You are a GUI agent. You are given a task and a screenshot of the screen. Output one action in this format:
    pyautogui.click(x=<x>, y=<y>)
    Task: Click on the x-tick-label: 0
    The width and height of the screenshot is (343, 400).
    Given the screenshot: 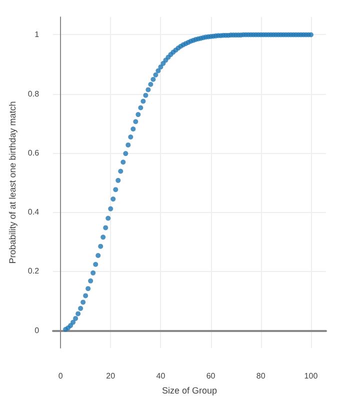 What is the action you would take?
    pyautogui.click(x=61, y=376)
    